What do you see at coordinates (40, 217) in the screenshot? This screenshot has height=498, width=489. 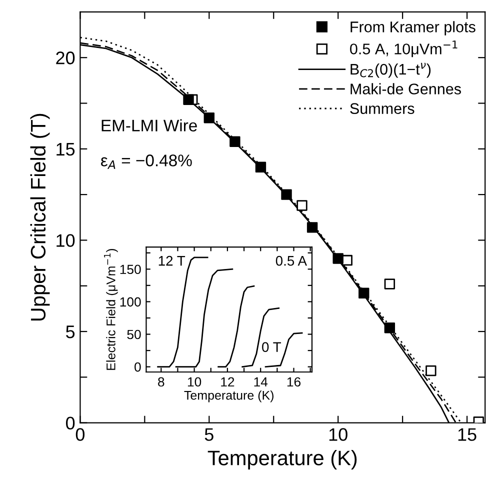 I see `y-axis-title: Upper Critical Field (T)` at bounding box center [40, 217].